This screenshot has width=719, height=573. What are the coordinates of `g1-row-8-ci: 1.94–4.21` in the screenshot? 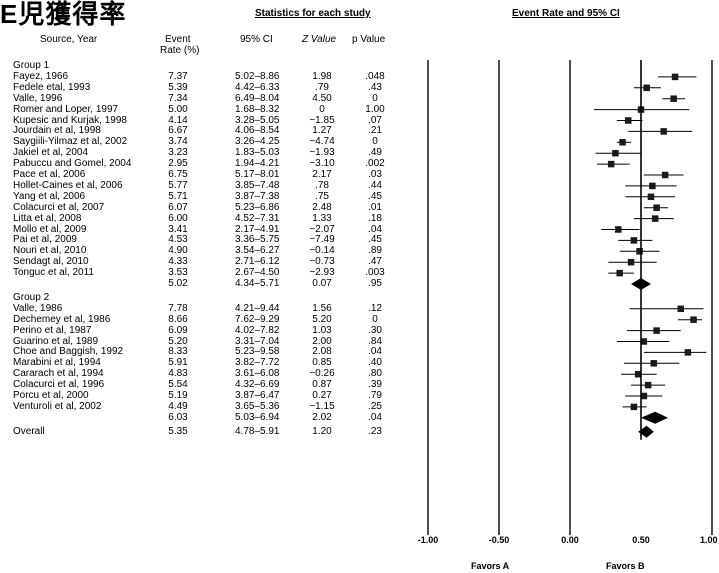 It's located at (257, 164).